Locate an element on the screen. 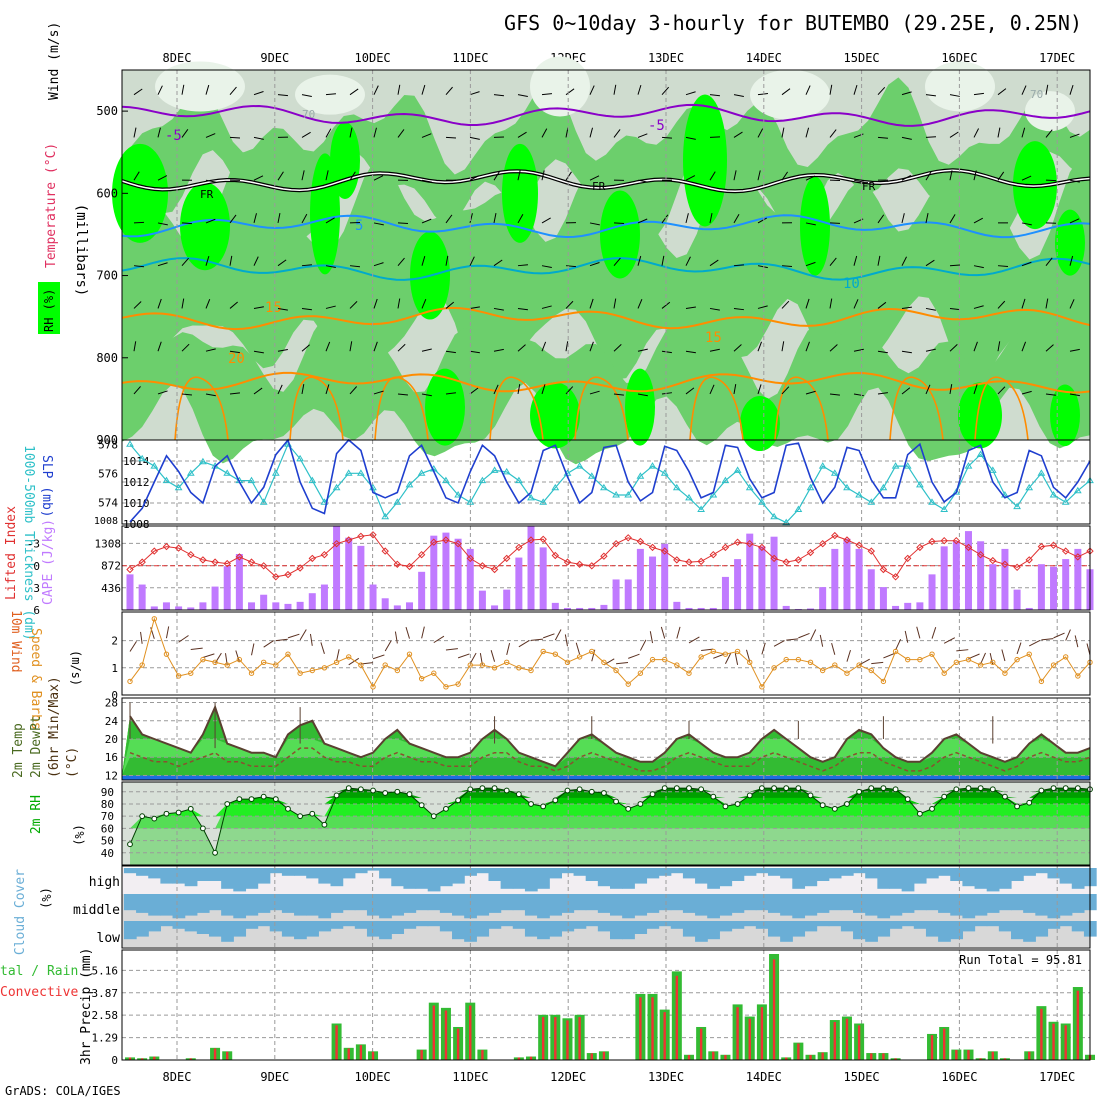 The width and height of the screenshot is (1100, 1100). pressure-tick: 700 is located at coordinates (107, 276).